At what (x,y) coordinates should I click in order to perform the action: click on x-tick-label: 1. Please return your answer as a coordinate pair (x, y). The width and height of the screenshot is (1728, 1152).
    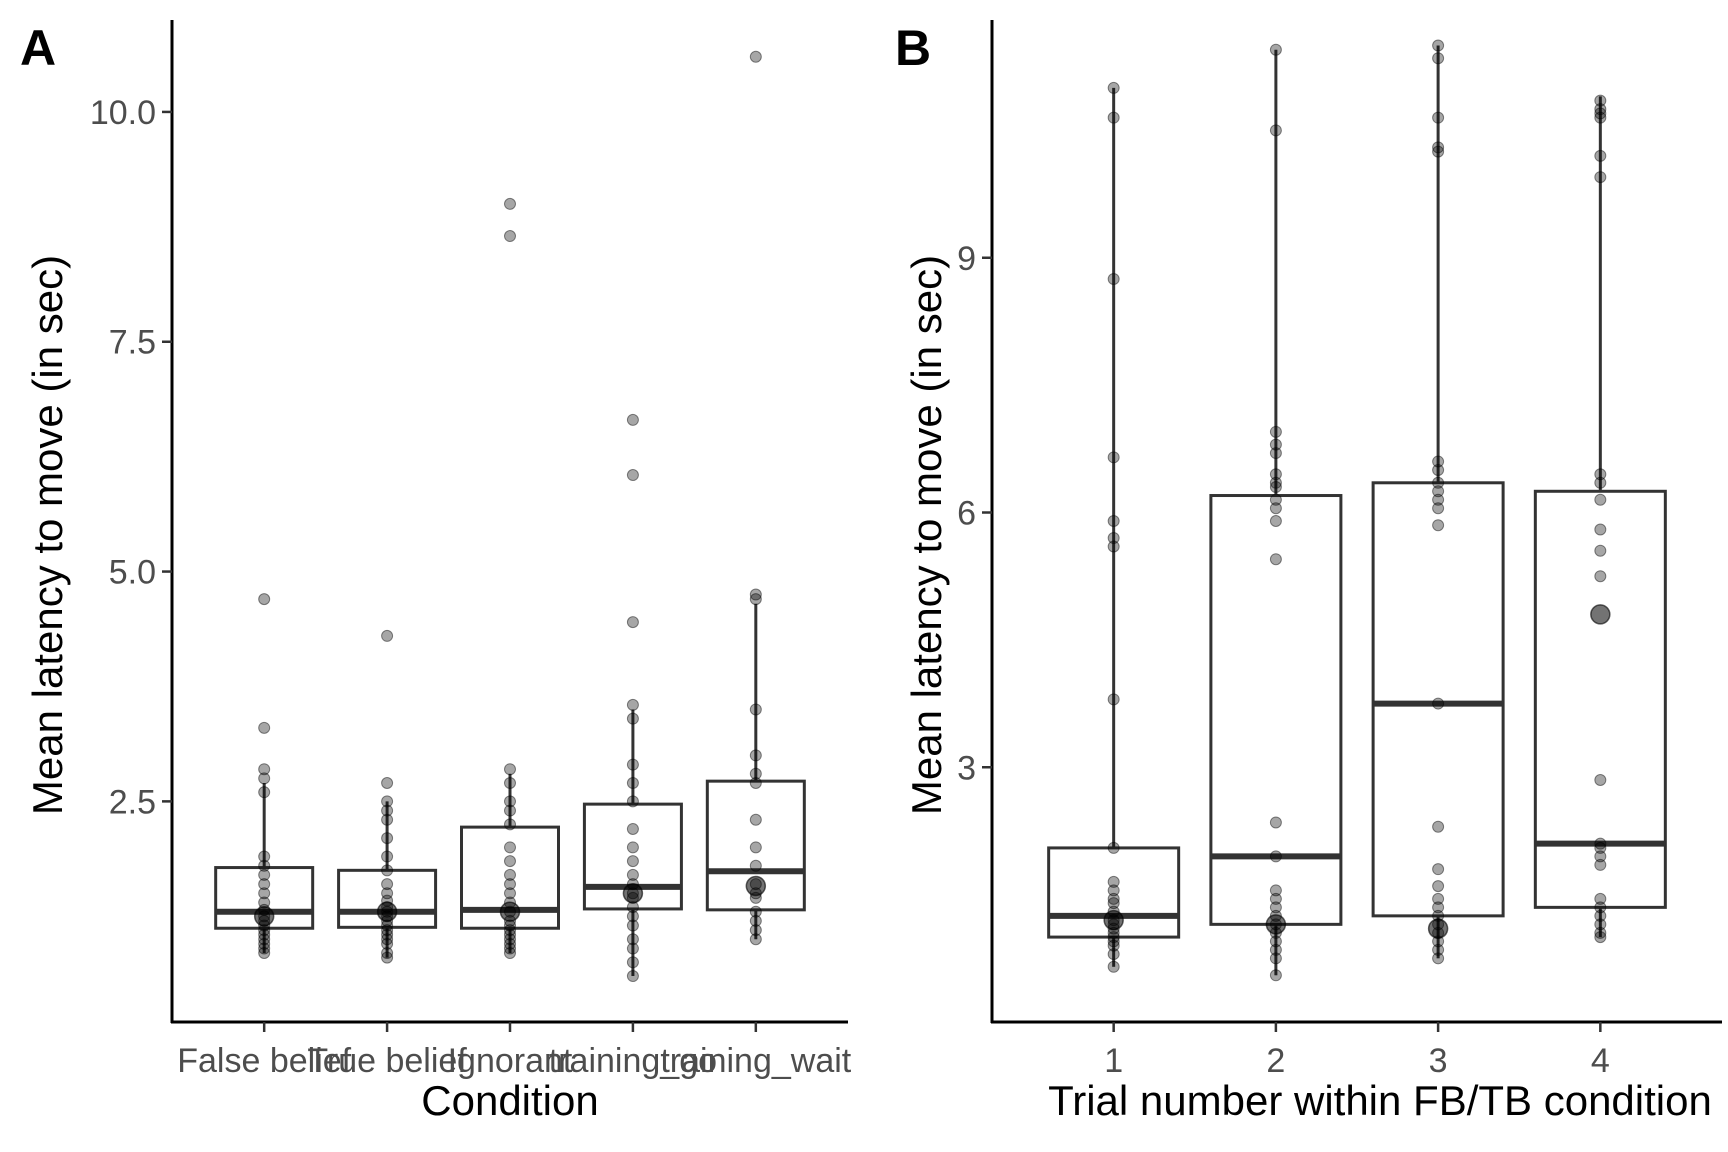
    Looking at the image, I should click on (1113, 1061).